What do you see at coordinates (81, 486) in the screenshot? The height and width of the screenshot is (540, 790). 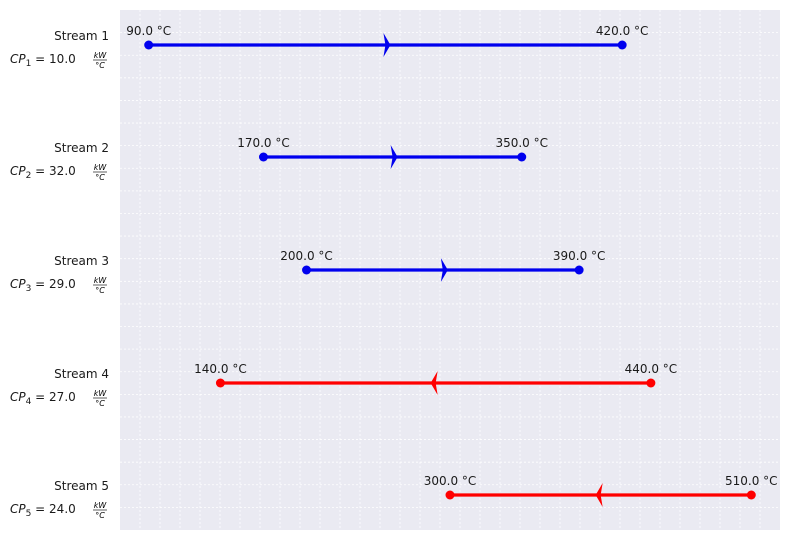 I see `stream-name: Stream 5` at bounding box center [81, 486].